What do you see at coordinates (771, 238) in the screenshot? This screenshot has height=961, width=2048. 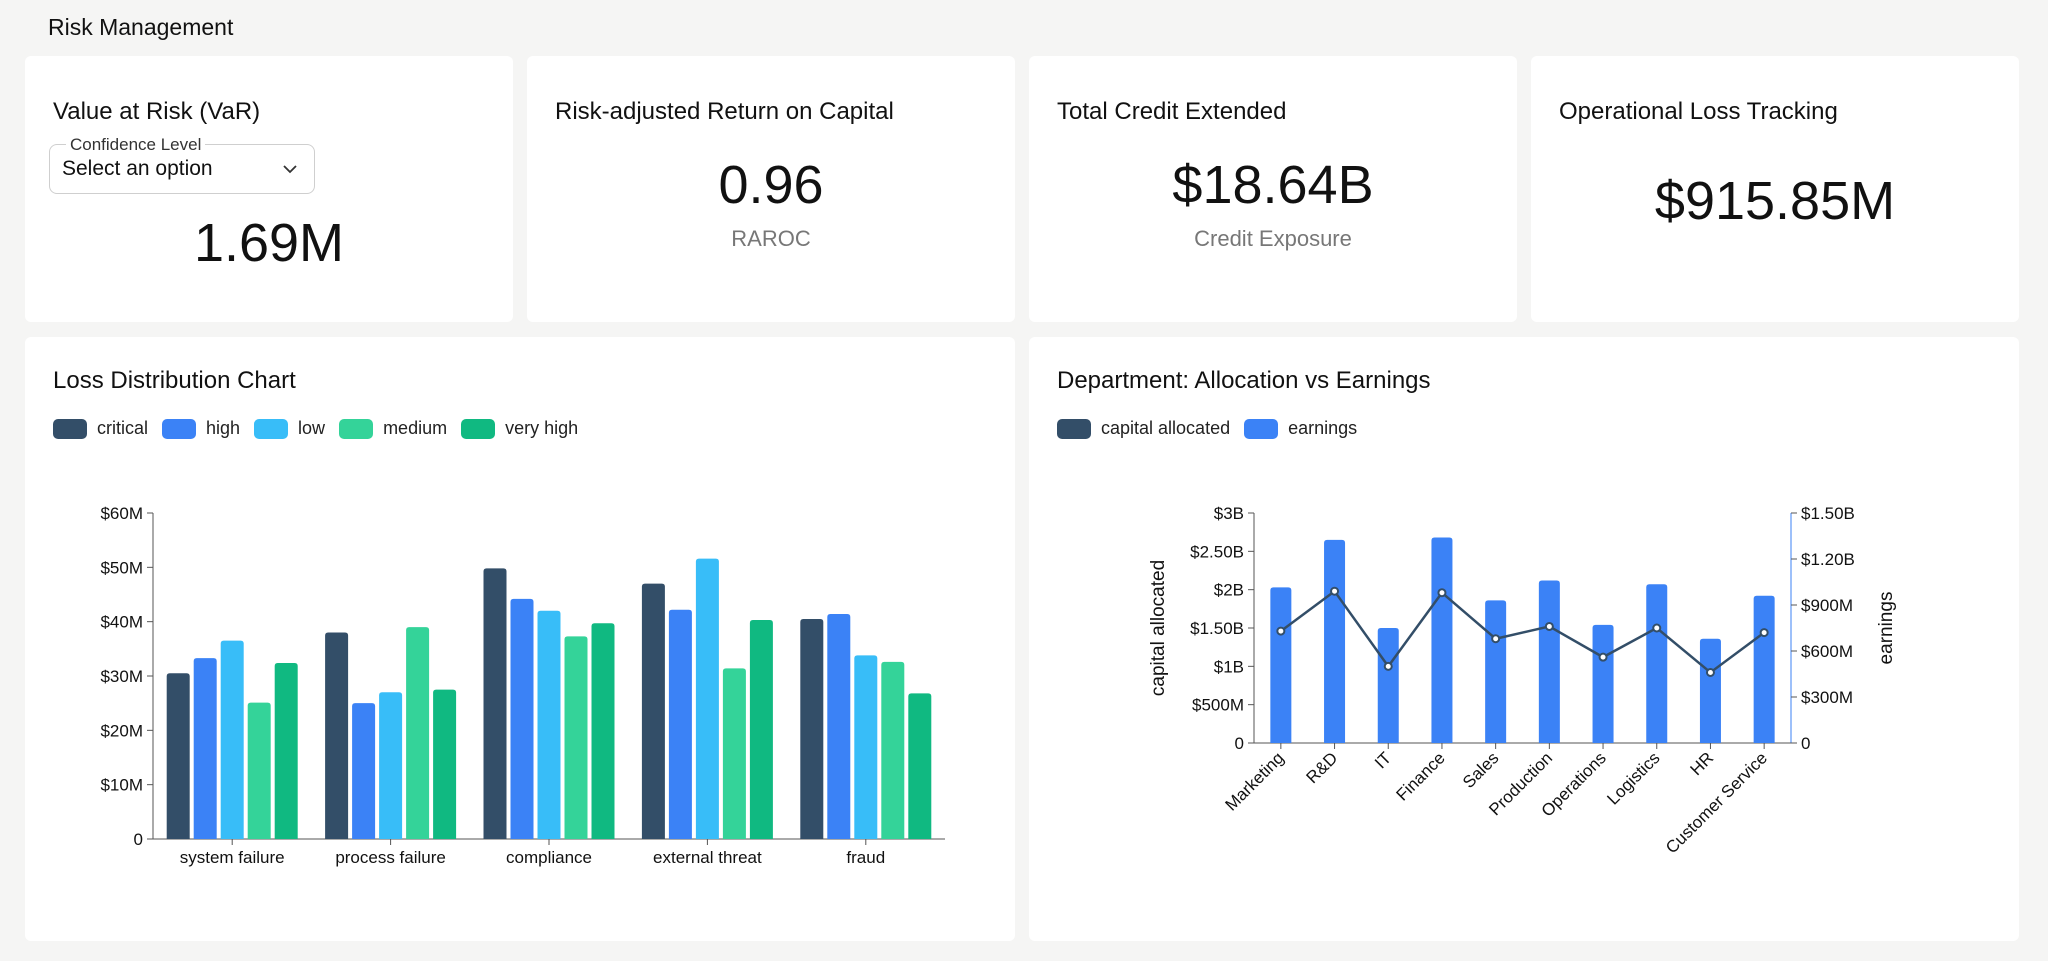 I see `raroc-sub: RAROC` at bounding box center [771, 238].